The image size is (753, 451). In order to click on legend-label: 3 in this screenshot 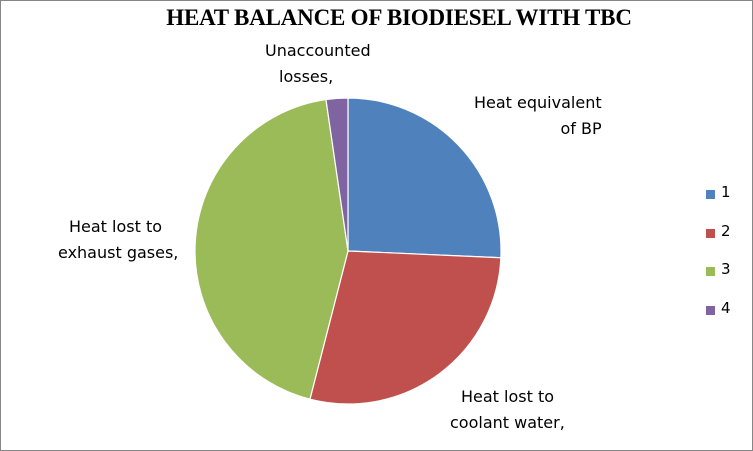, I will do `click(726, 269)`.